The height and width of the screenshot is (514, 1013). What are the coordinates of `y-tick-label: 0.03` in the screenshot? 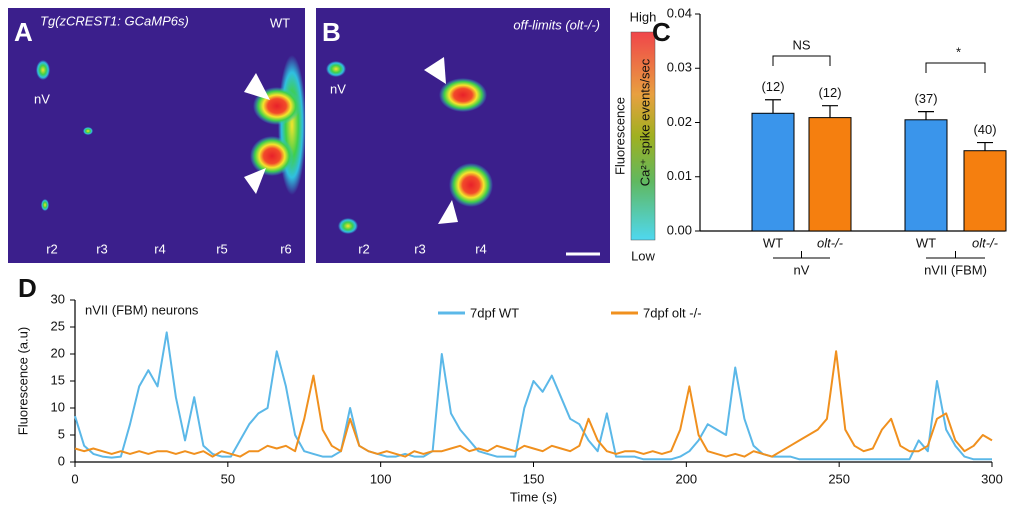 It's located at (679, 67).